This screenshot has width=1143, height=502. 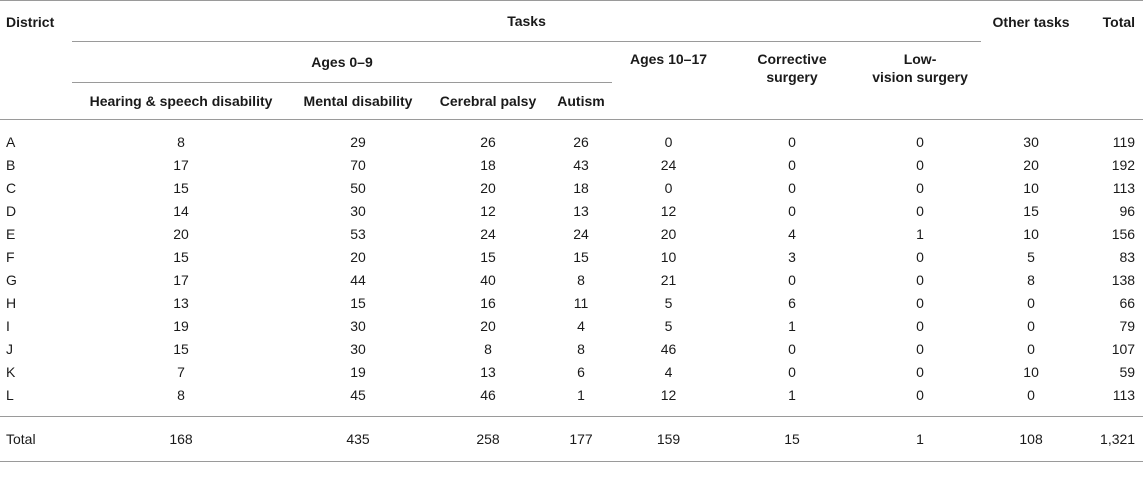 I want to click on cell-cerebral-palsy: 15, so click(x=488, y=256).